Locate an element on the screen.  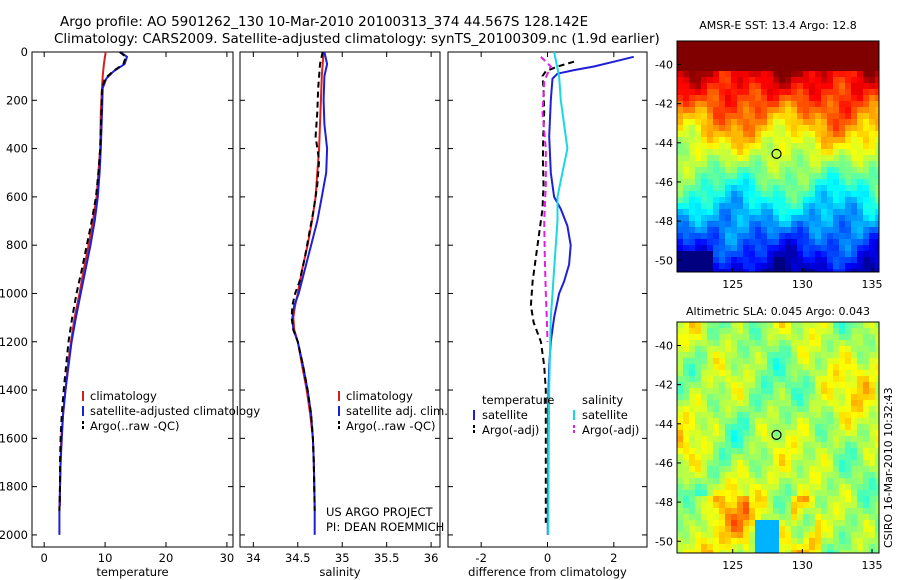
salinity-xlabel: salinity is located at coordinates (339, 572).